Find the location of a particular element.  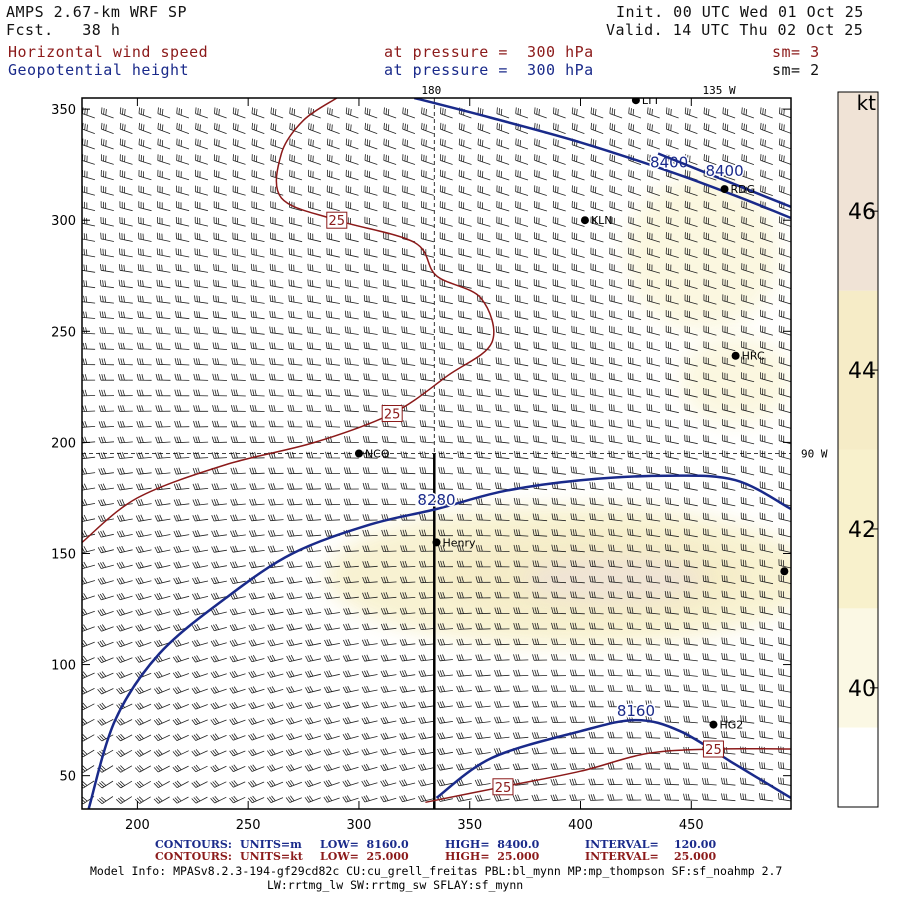

meridian-label: 135 W is located at coordinates (718, 90).